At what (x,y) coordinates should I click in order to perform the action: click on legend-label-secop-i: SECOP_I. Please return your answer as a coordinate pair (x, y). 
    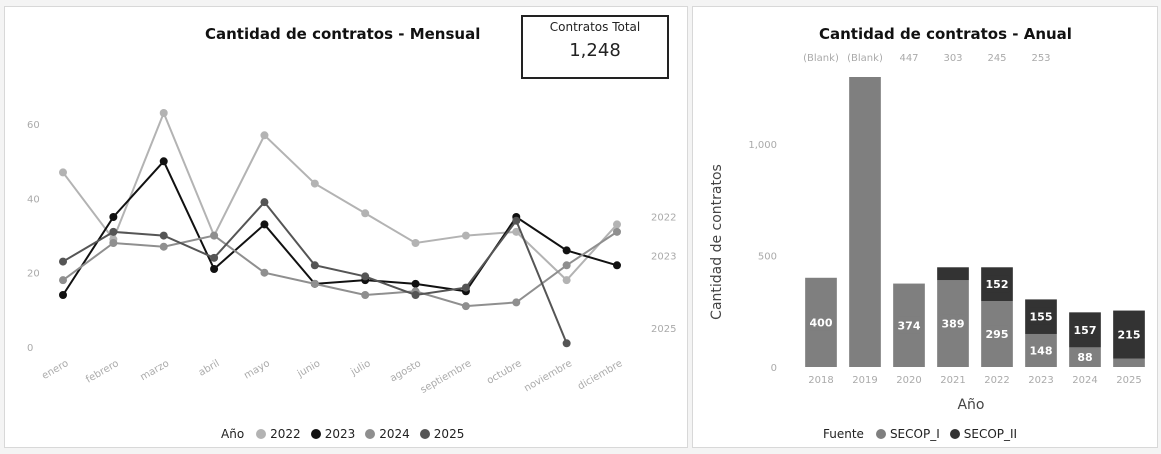
    Looking at the image, I should click on (914, 434).